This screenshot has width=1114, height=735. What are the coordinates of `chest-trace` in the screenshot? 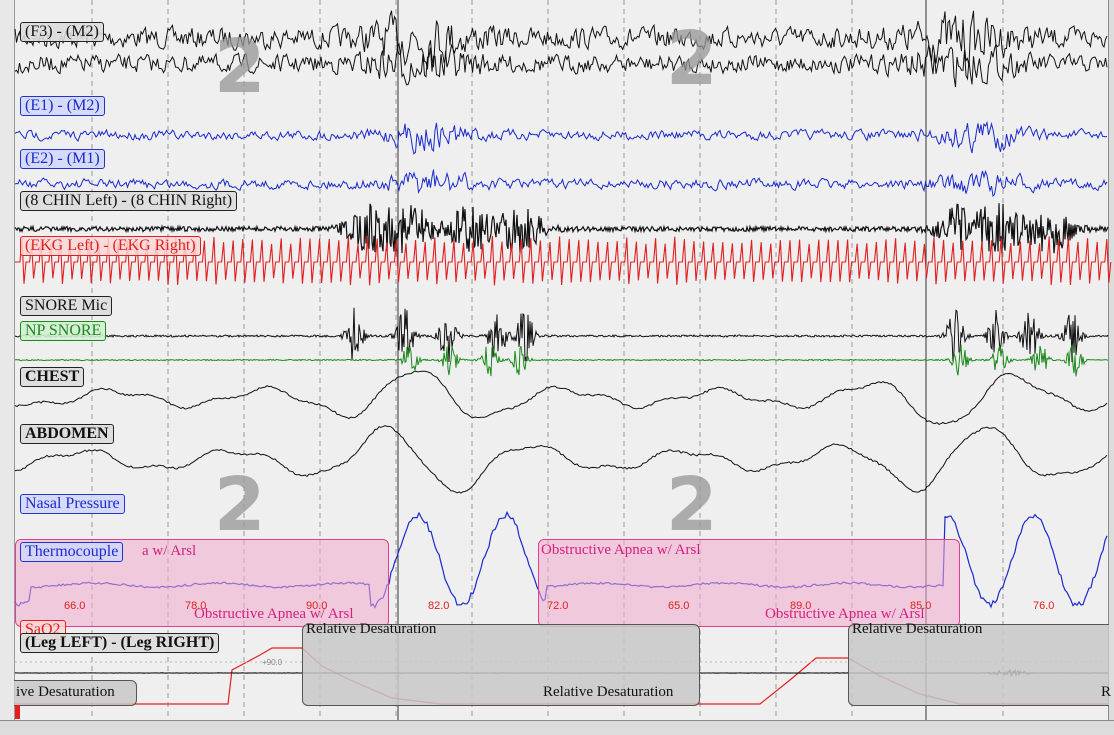 It's located at (561, 397).